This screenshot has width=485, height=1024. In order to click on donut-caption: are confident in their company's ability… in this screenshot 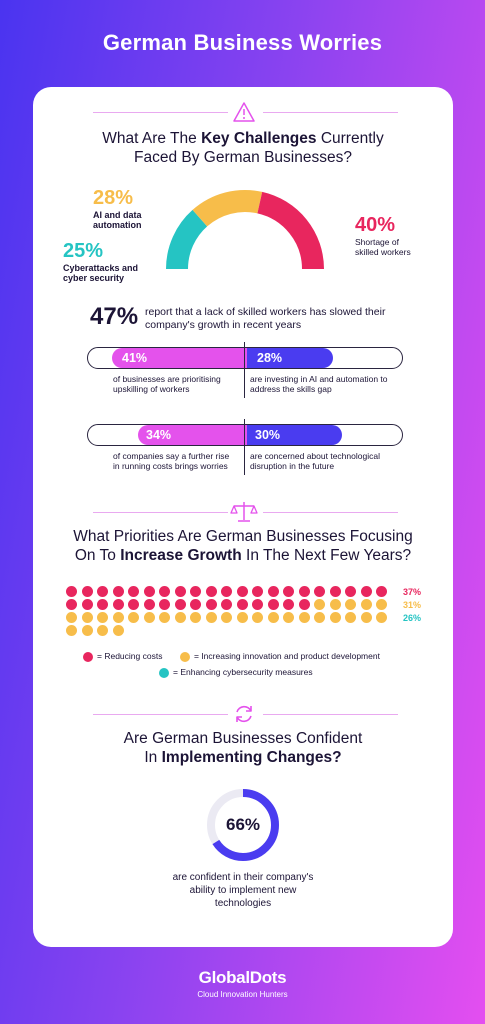, I will do `click(243, 890)`.